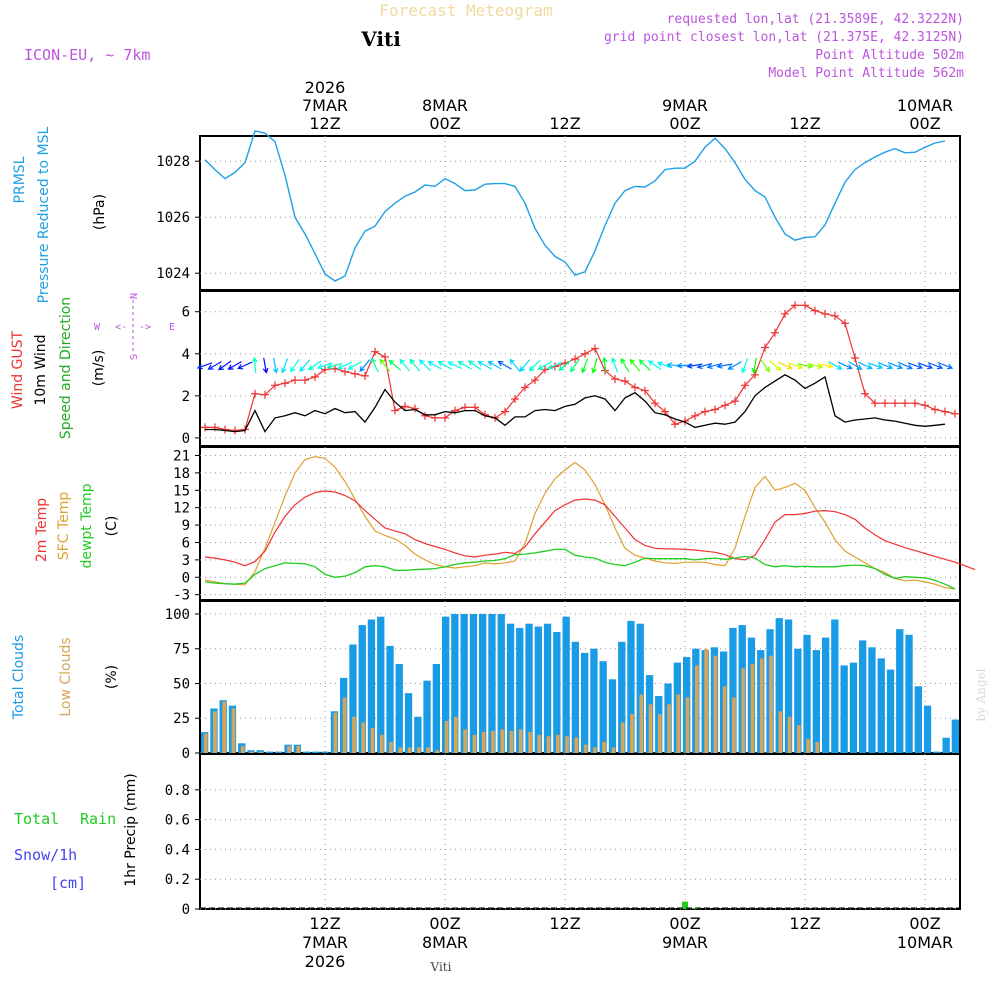 The height and width of the screenshot is (1000, 1000). What do you see at coordinates (41, 369) in the screenshot?
I see `wind-10m-label: 10m Wind` at bounding box center [41, 369].